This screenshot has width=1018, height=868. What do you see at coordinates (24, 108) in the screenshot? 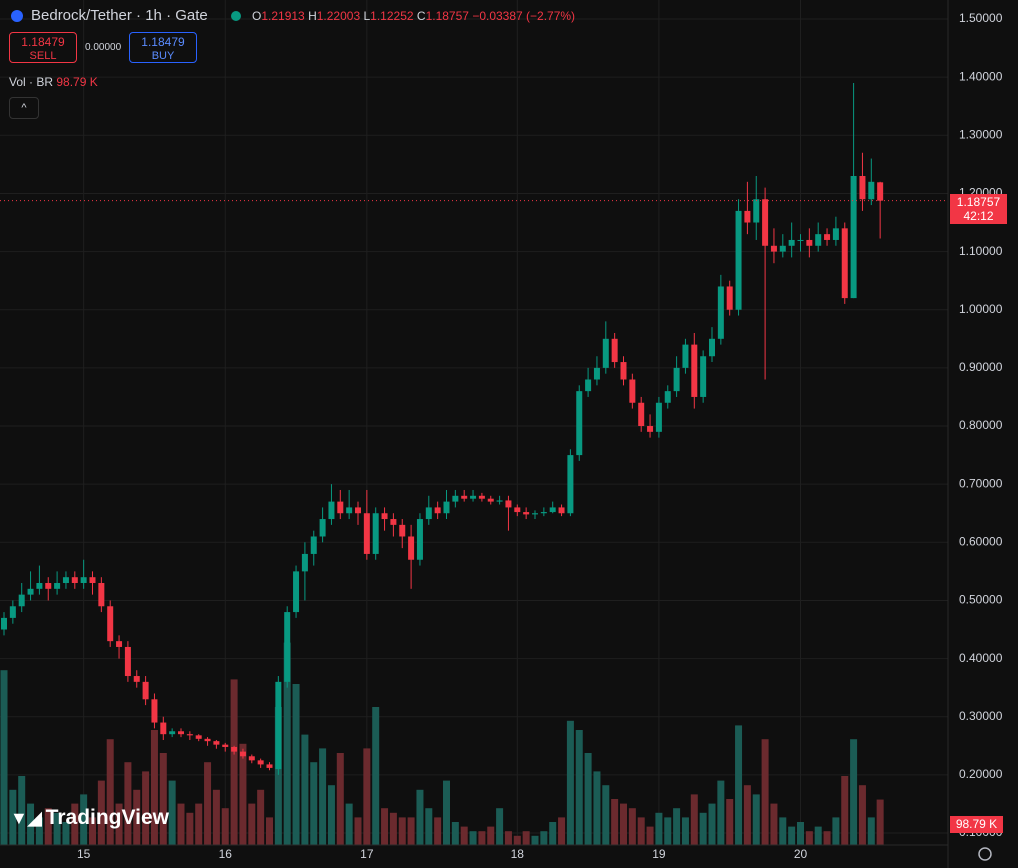
I see `collapse-button: ^` at bounding box center [24, 108].